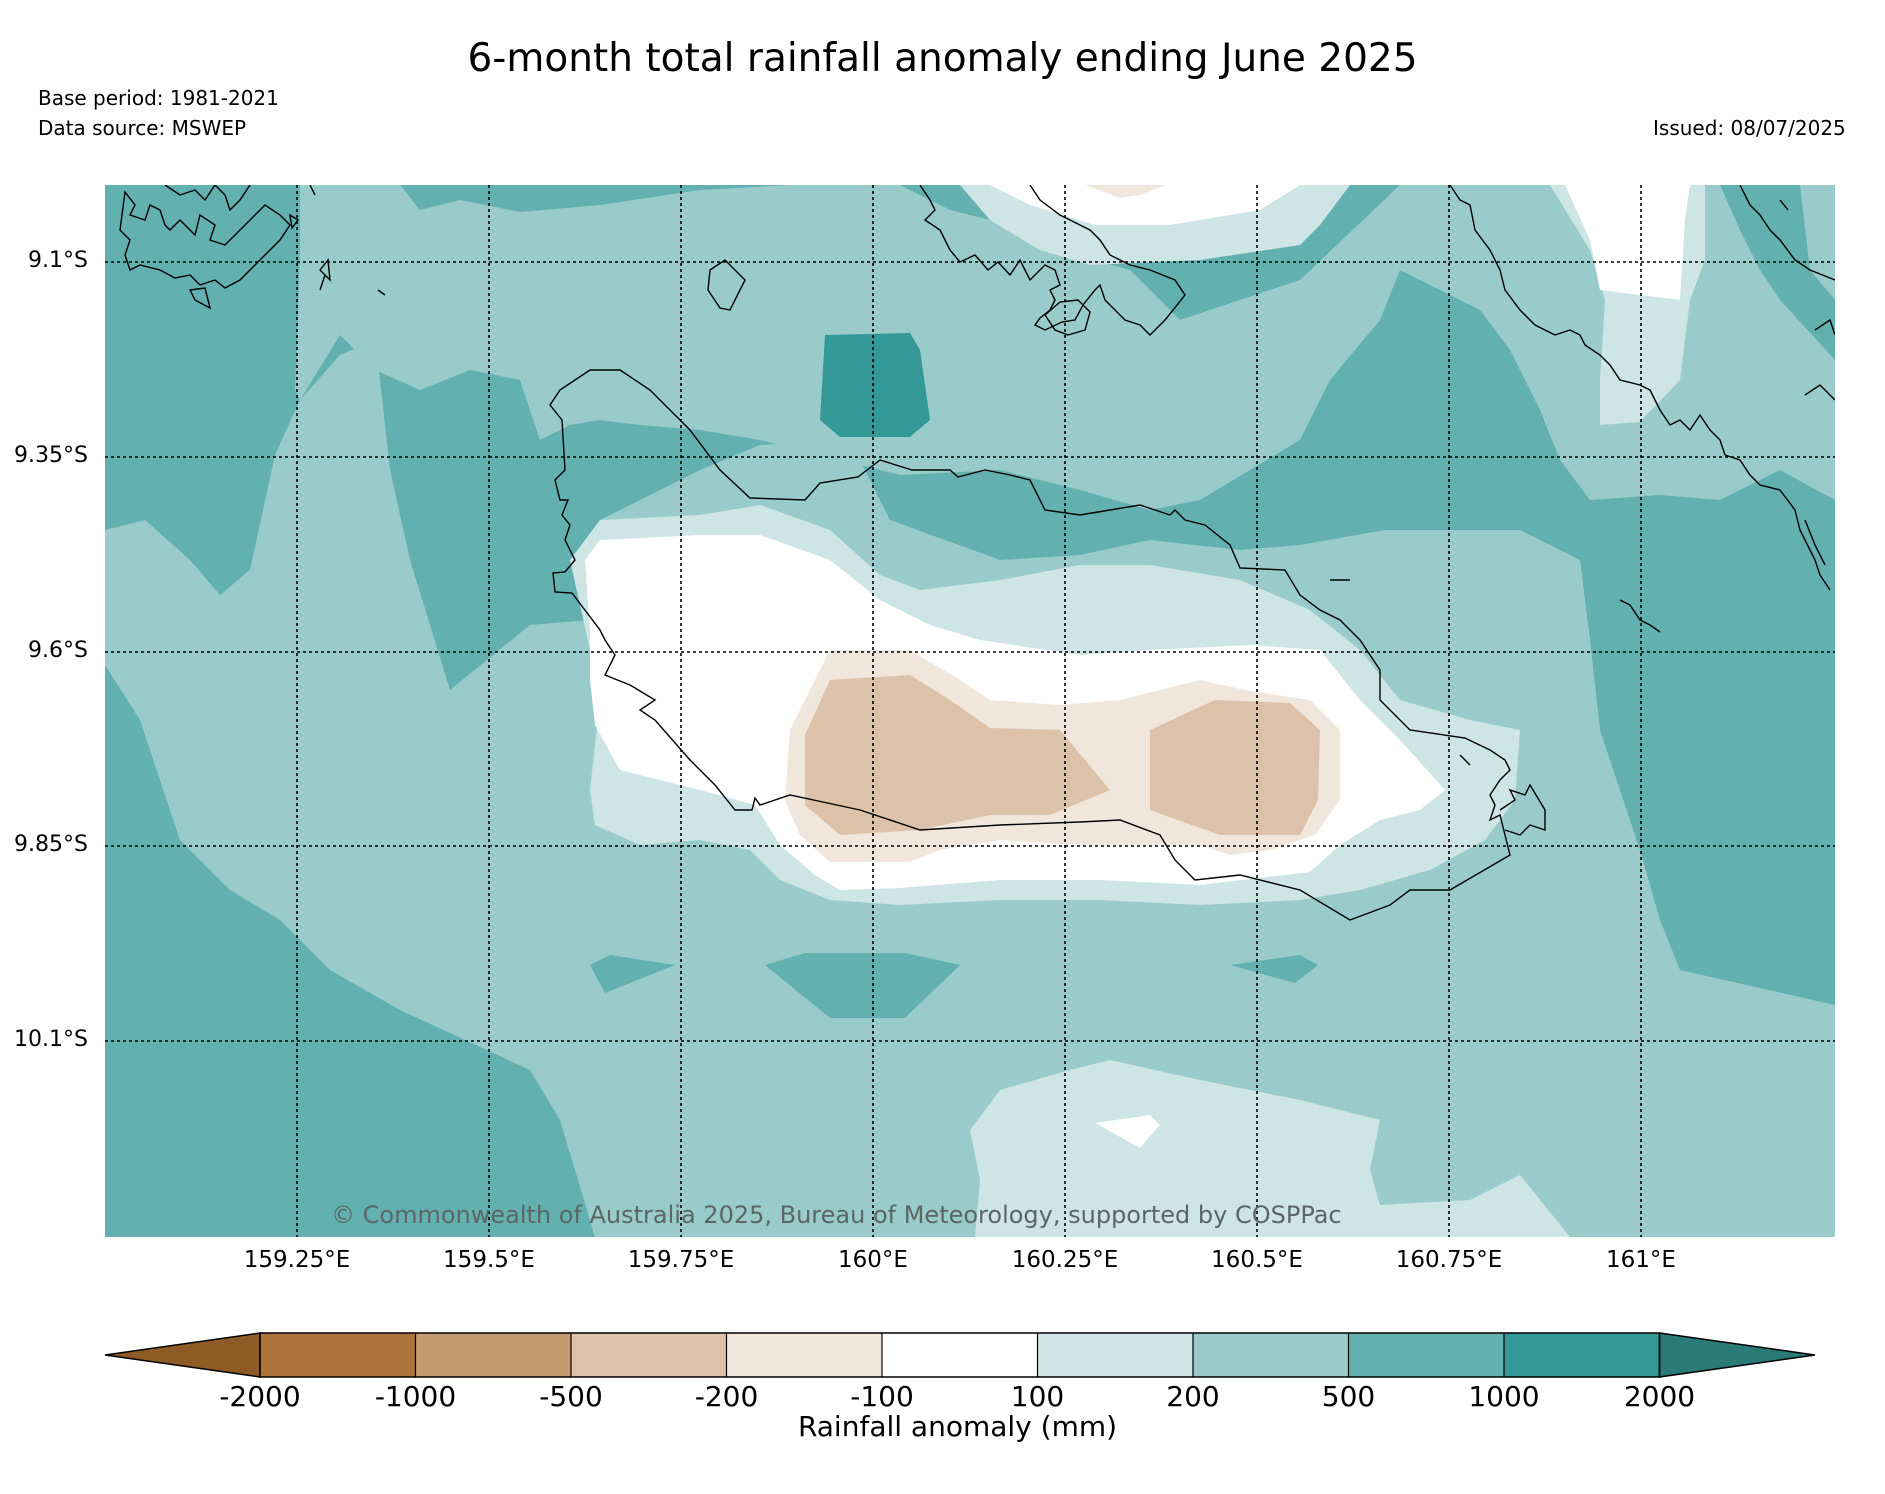  Describe the element at coordinates (205, 239) in the screenshot. I see `coastline-northwest-islands` at that location.